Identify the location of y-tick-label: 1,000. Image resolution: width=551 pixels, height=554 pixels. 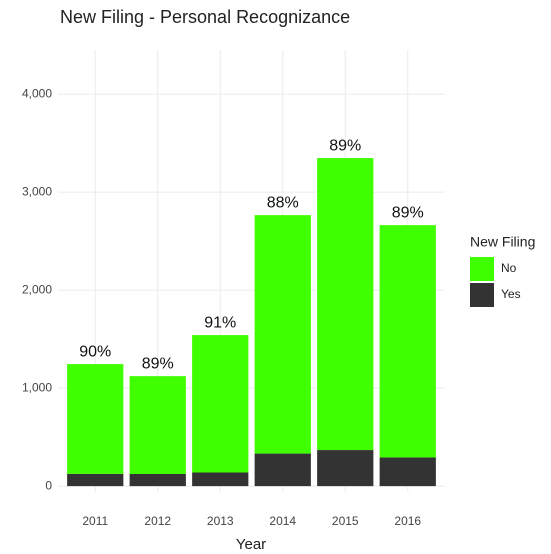
(37, 387).